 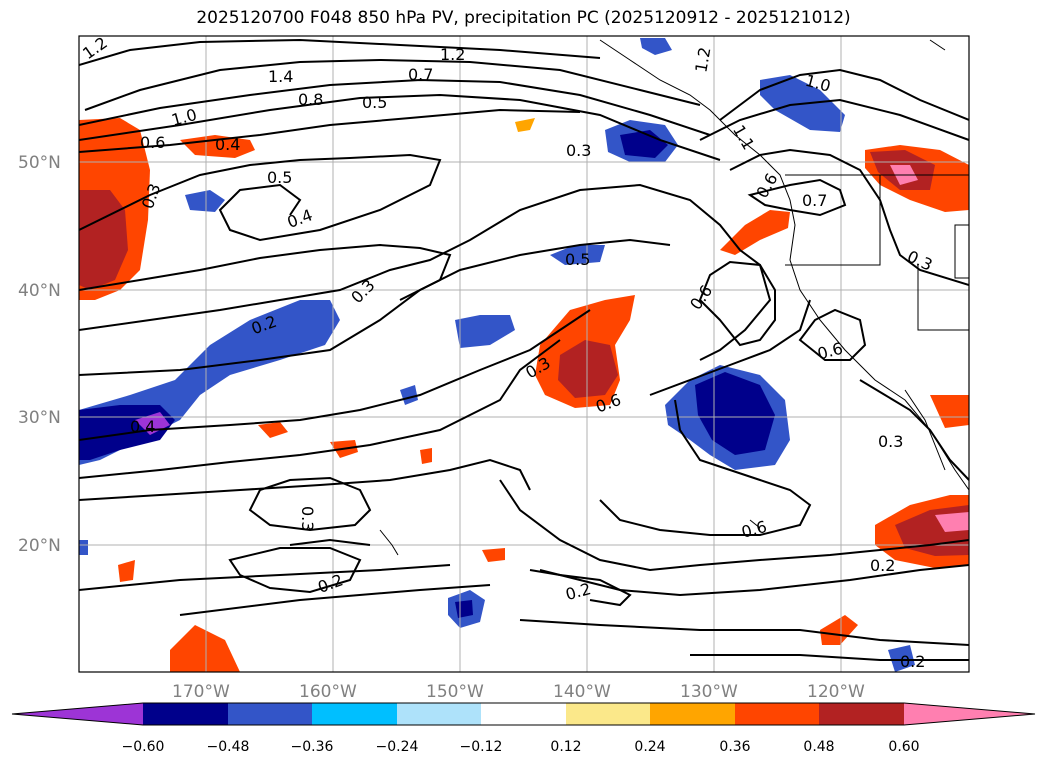 What do you see at coordinates (969, 714) in the screenshot?
I see `colorbar-right-arrow` at bounding box center [969, 714].